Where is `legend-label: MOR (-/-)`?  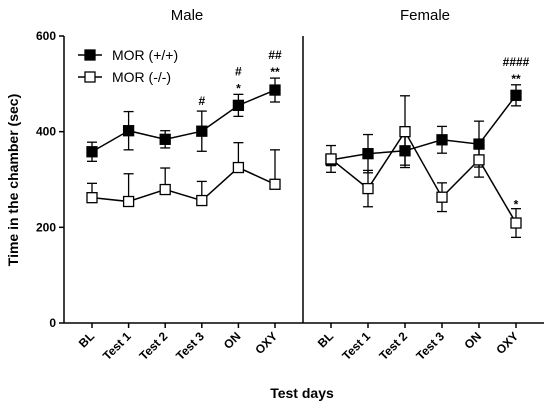
legend-label: MOR (-/-) is located at coordinates (141, 77).